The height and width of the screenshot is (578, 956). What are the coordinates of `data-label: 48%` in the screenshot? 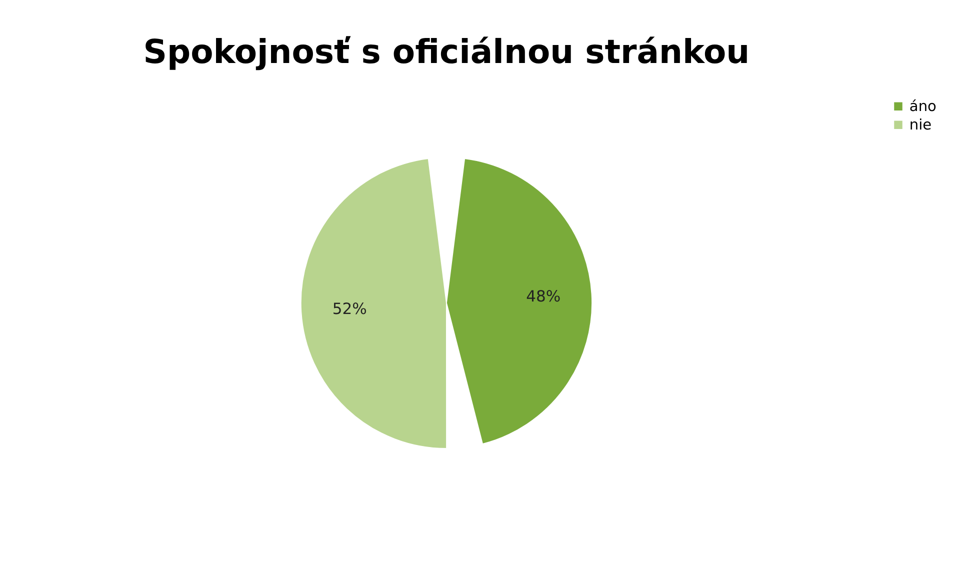 It's located at (543, 297).